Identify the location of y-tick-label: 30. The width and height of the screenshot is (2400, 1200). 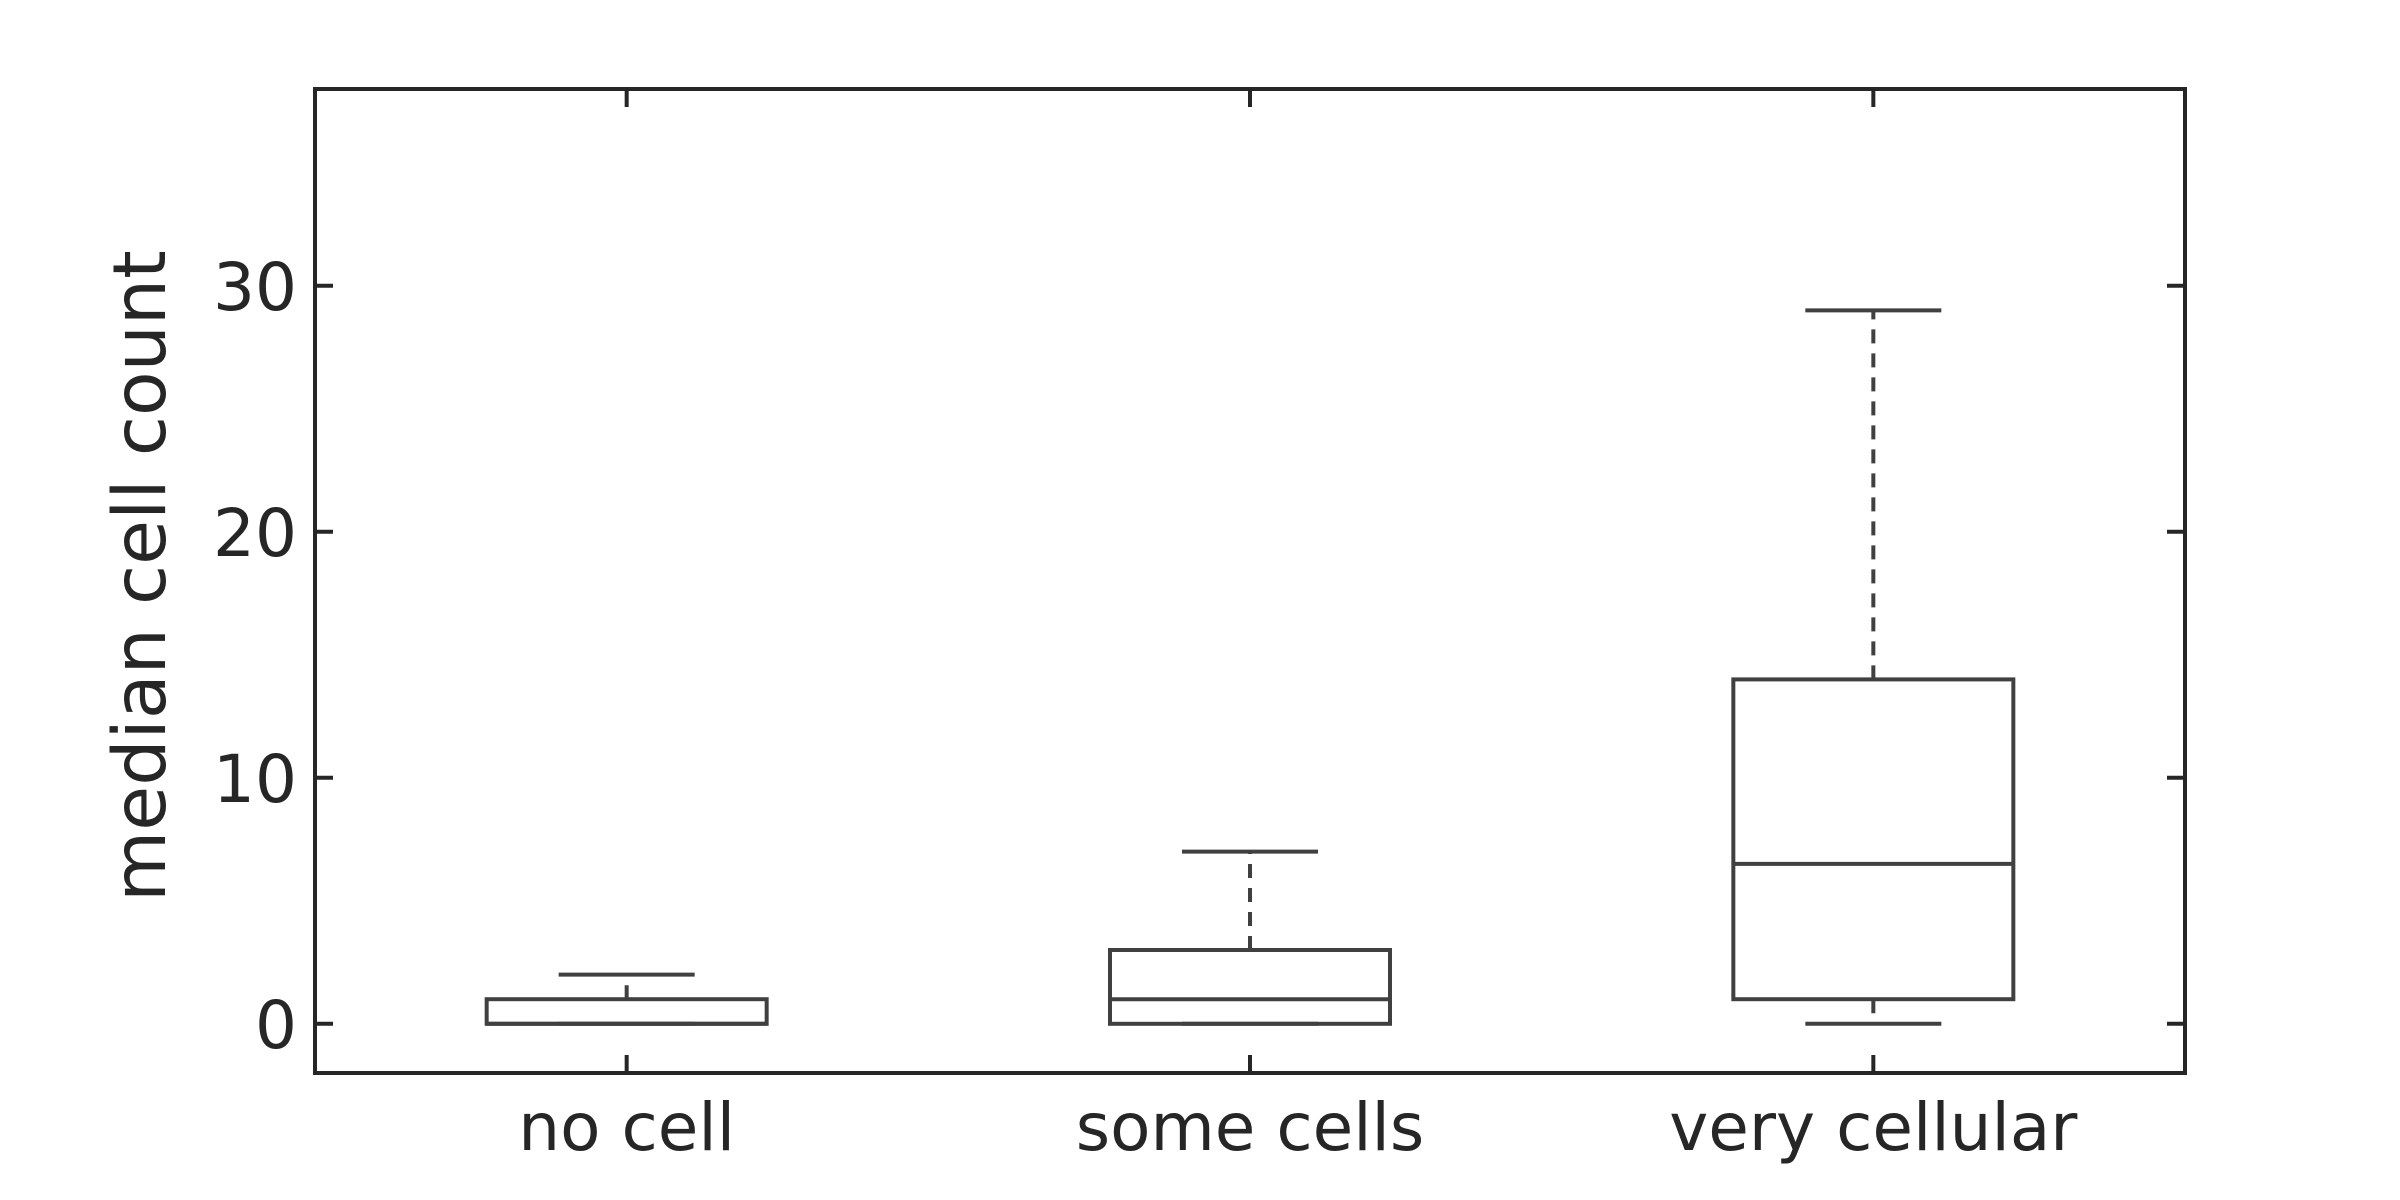
(255, 287).